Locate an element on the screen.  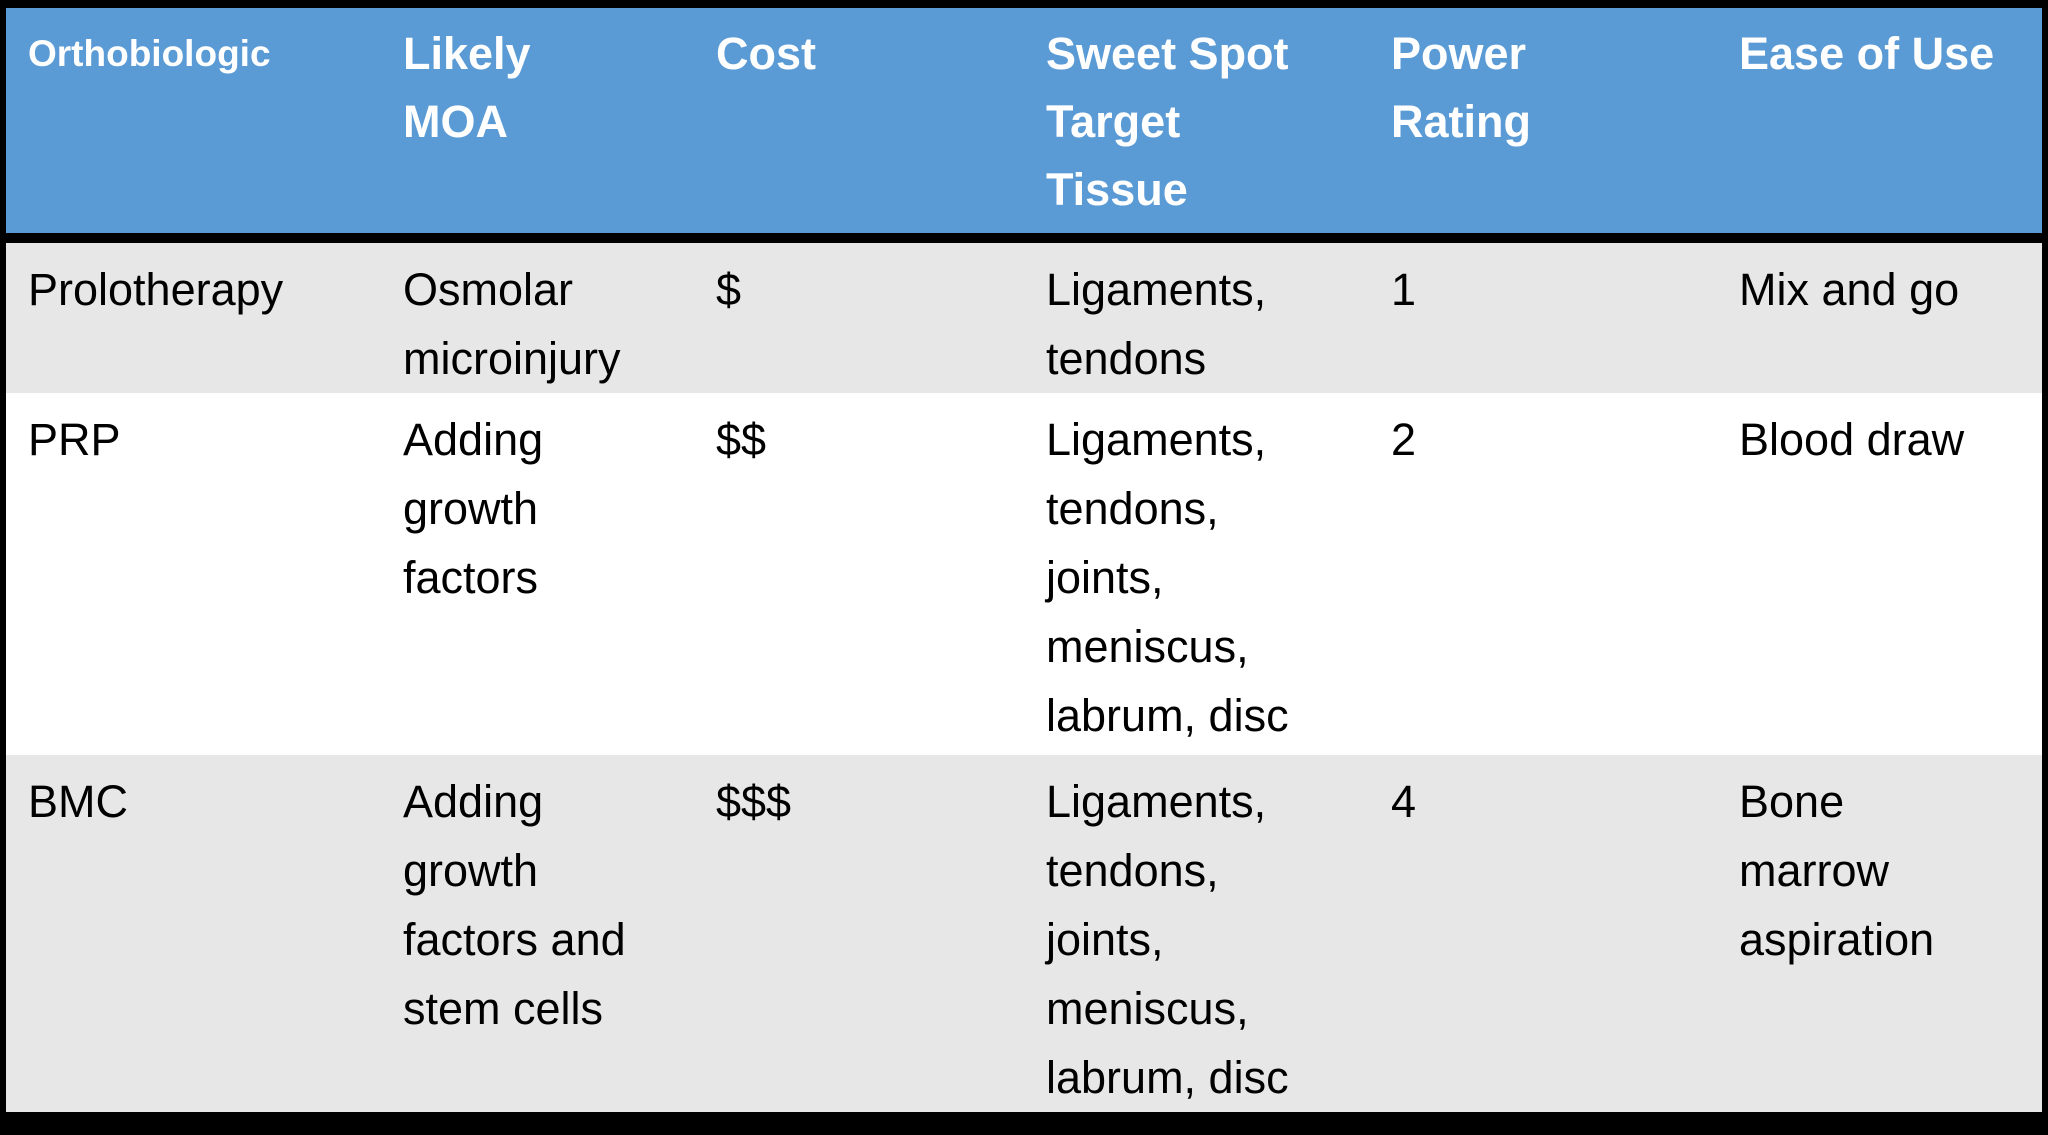
header-cell-cost: Cost is located at coordinates (859, 125).